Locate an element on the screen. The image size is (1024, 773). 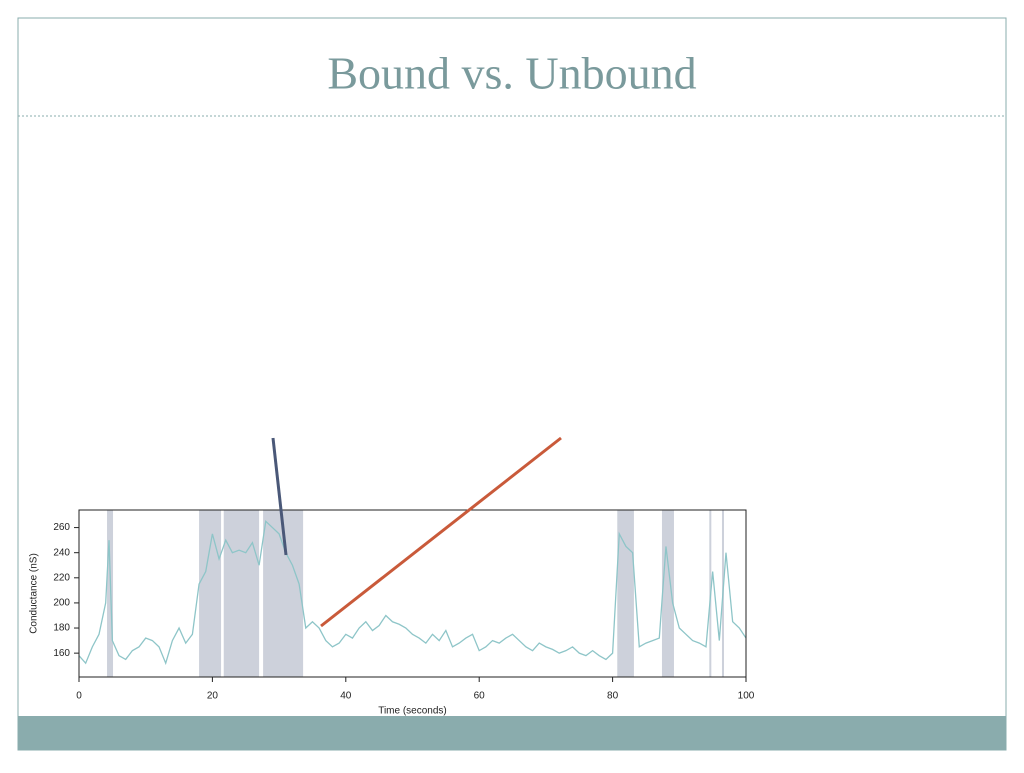
plot-frame is located at coordinates (412, 593).